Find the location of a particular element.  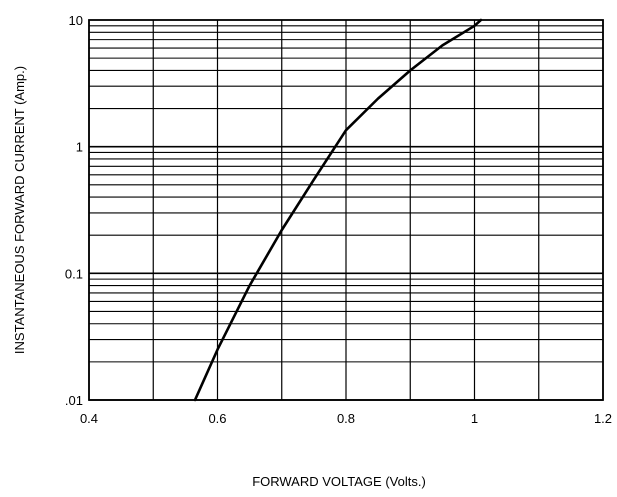

x-tick-label: 0.6 is located at coordinates (217, 418).